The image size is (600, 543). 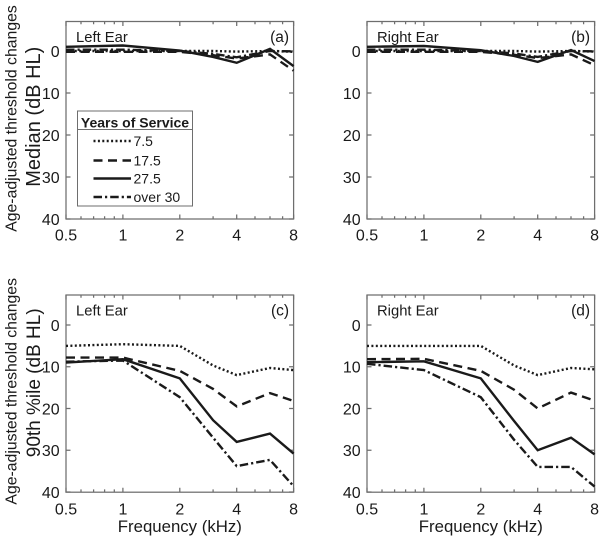 What do you see at coordinates (580, 37) in the screenshot?
I see `svg-text: (b)` at bounding box center [580, 37].